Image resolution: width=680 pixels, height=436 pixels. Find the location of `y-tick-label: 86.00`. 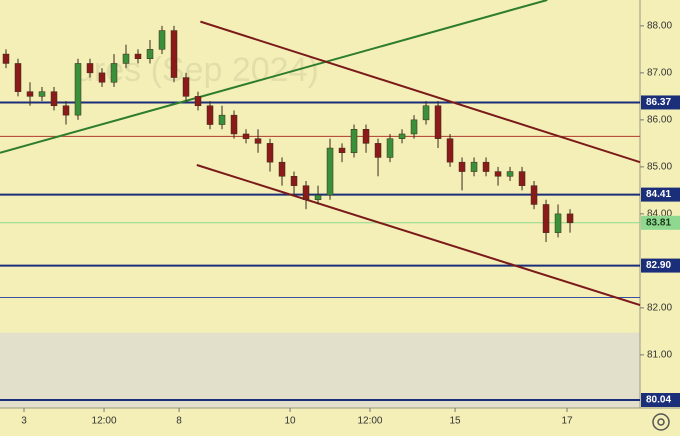

y-tick-label: 86.00 is located at coordinates (659, 120).